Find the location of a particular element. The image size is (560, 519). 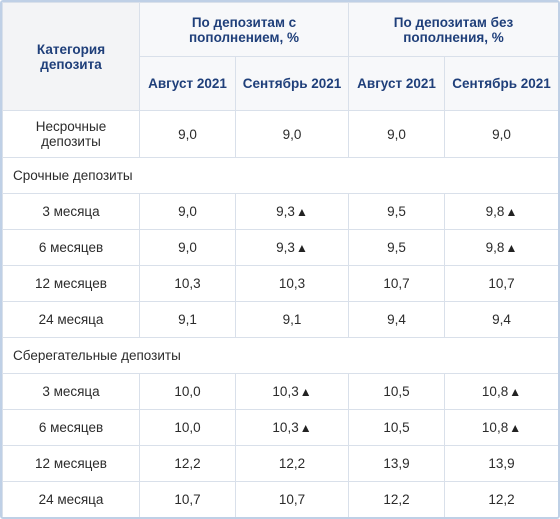

table-row: 3 месяца 9,0 9,3▲ 9,5 9,8▲ is located at coordinates (280, 211).